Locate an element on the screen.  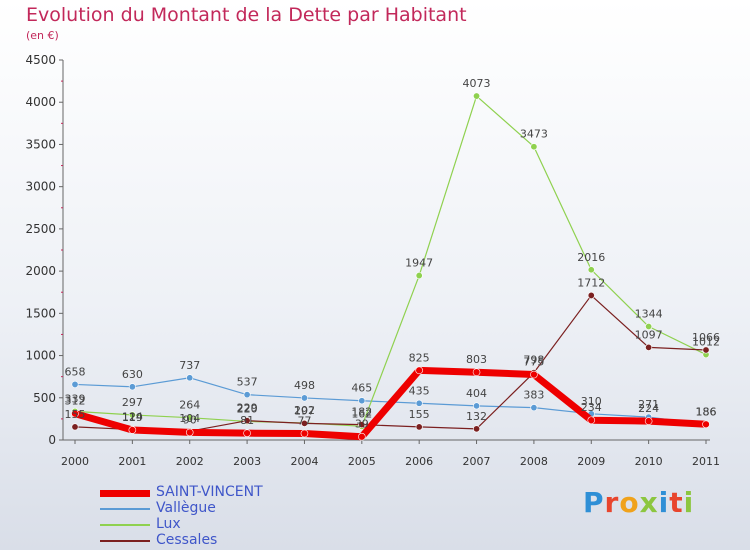
y-tick-label: 500 is located at coordinates (44, 398).